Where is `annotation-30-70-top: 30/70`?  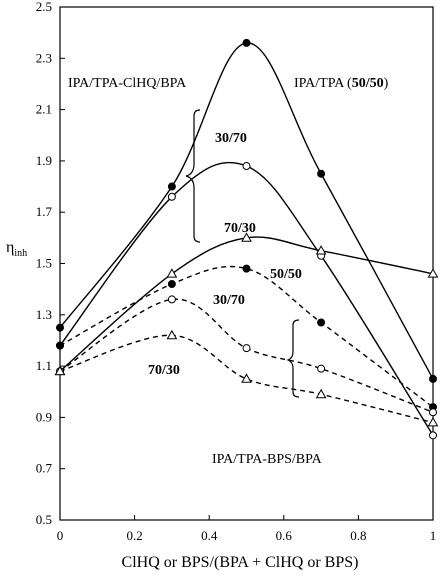
annotation-30-70-top: 30/70 is located at coordinates (231, 138).